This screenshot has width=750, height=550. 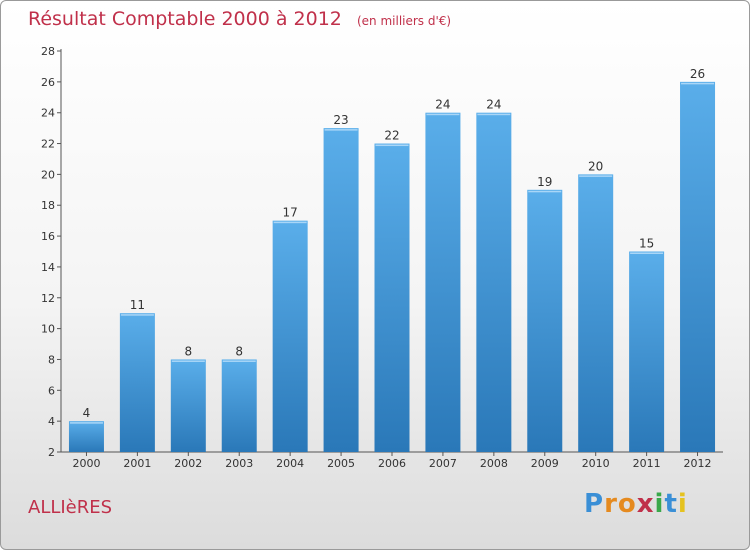 What do you see at coordinates (86, 463) in the screenshot?
I see `x-tick-label: 2000` at bounding box center [86, 463].